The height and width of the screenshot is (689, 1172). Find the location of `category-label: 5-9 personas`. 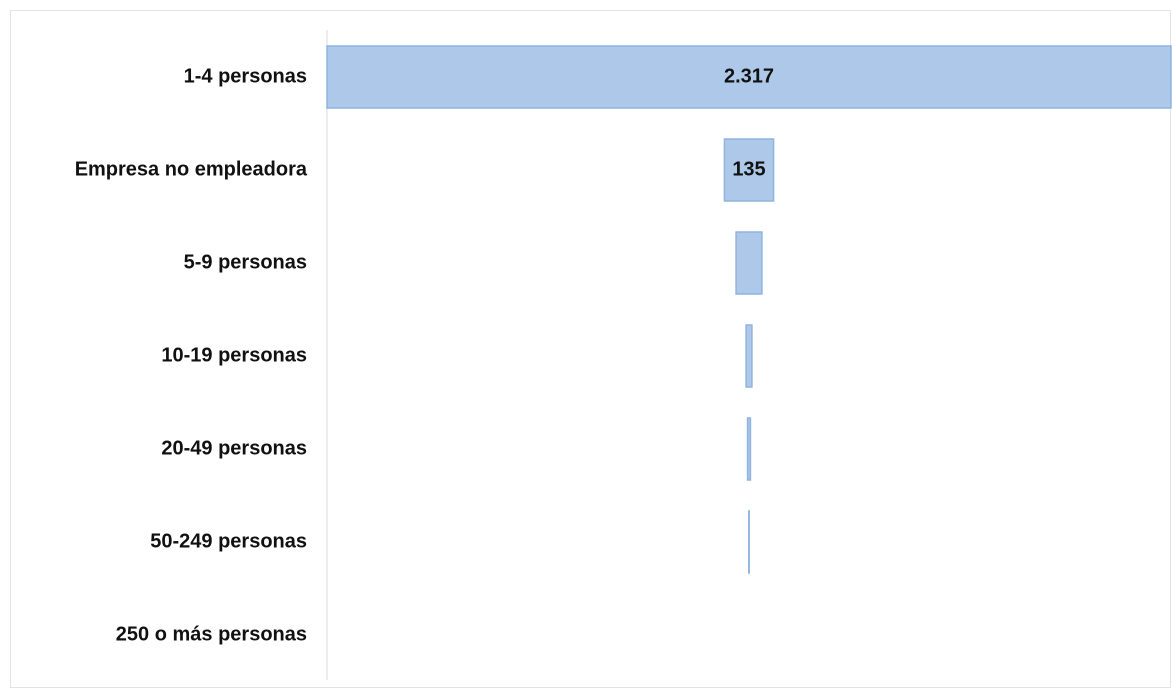

category-label: 5-9 personas is located at coordinates (245, 262).